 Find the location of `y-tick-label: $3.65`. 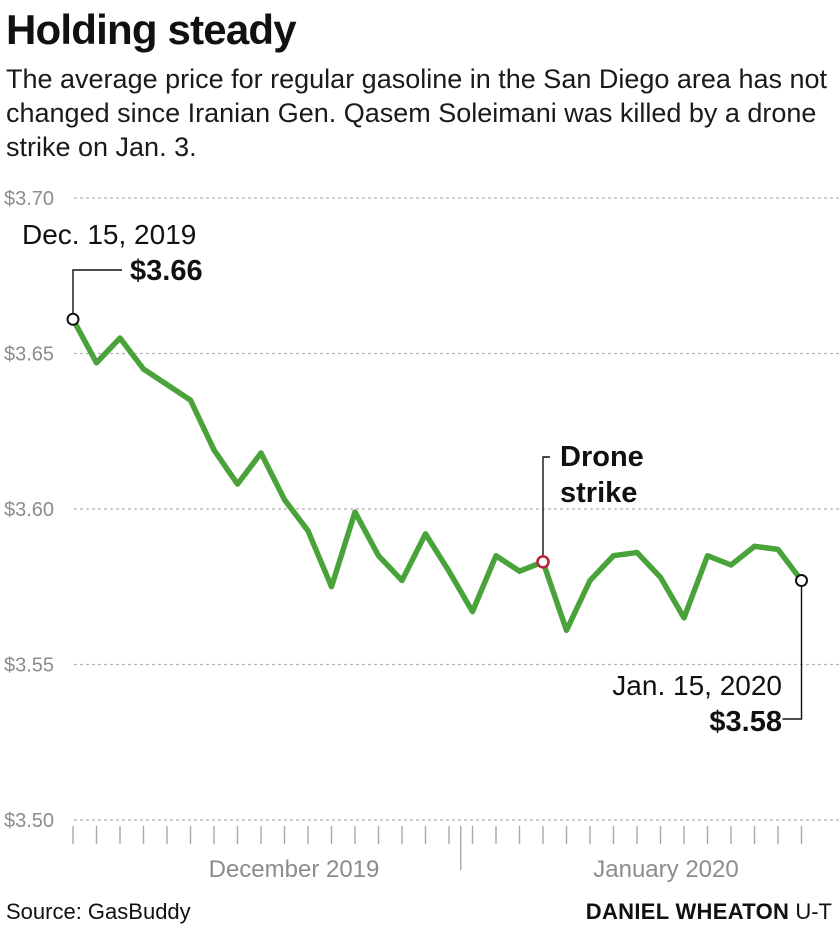

y-tick-label: $3.65 is located at coordinates (29, 355).